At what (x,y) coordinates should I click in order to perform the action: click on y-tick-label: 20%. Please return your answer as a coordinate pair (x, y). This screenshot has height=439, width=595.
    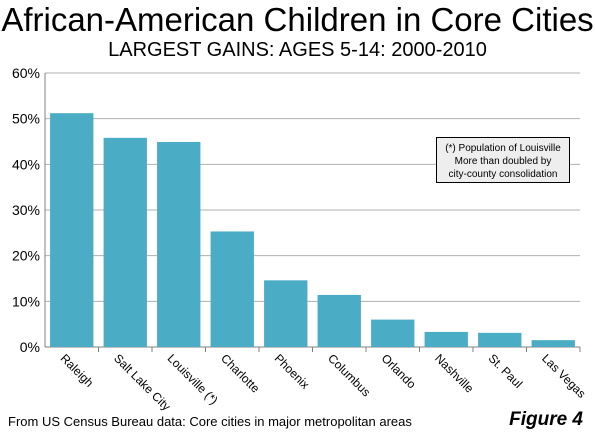
    Looking at the image, I should click on (26, 256).